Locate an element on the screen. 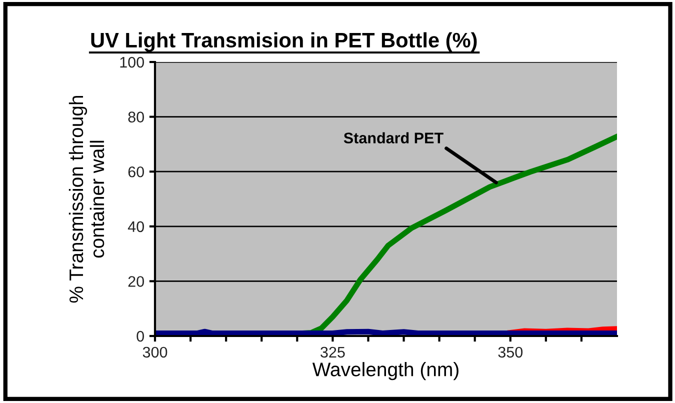 The height and width of the screenshot is (403, 675). y-tick-label: 40 is located at coordinates (136, 226).